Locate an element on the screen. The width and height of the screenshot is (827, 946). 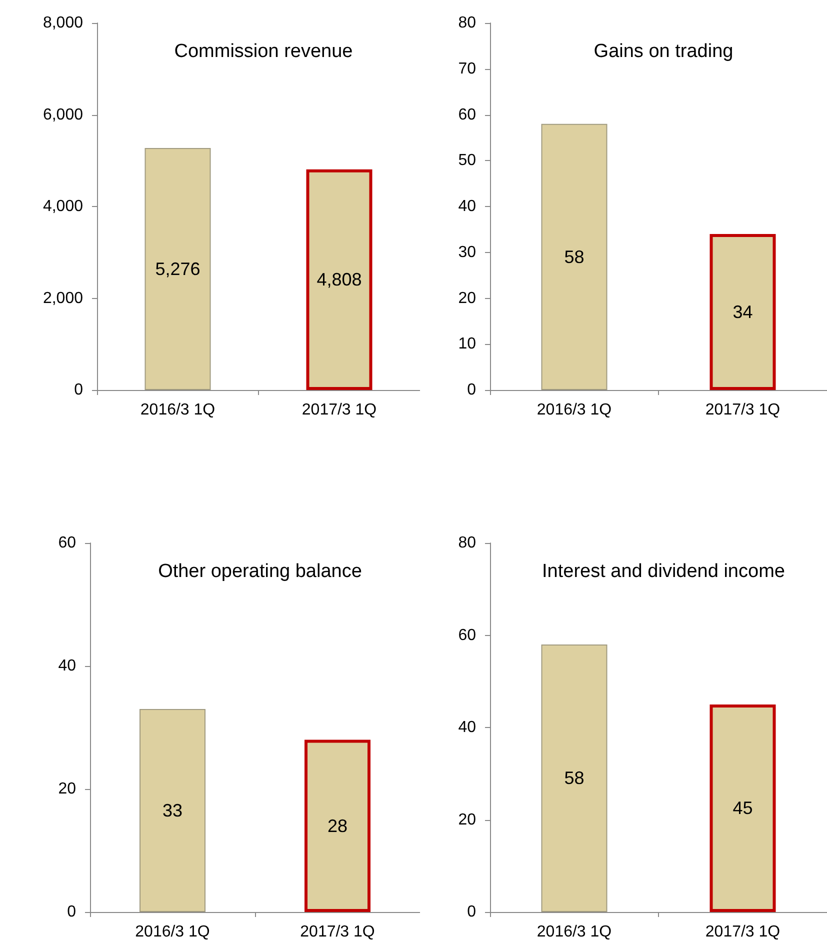
y-tick-label: 30 is located at coordinates (467, 252).